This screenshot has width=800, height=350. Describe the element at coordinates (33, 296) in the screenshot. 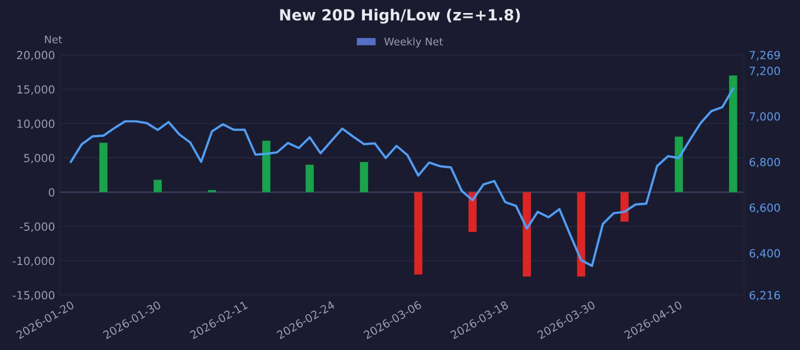

I see `y-tick-label: -15,000` at that location.